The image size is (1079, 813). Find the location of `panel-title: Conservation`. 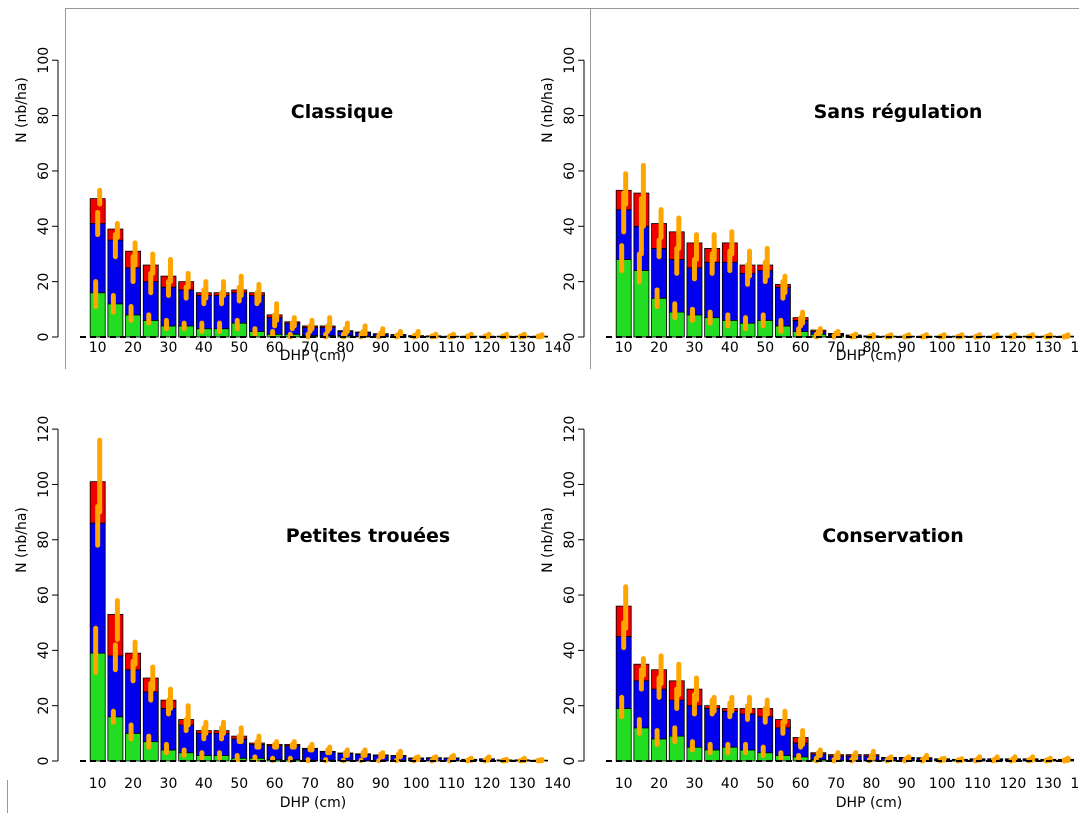

panel-title: Conservation is located at coordinates (892, 536).